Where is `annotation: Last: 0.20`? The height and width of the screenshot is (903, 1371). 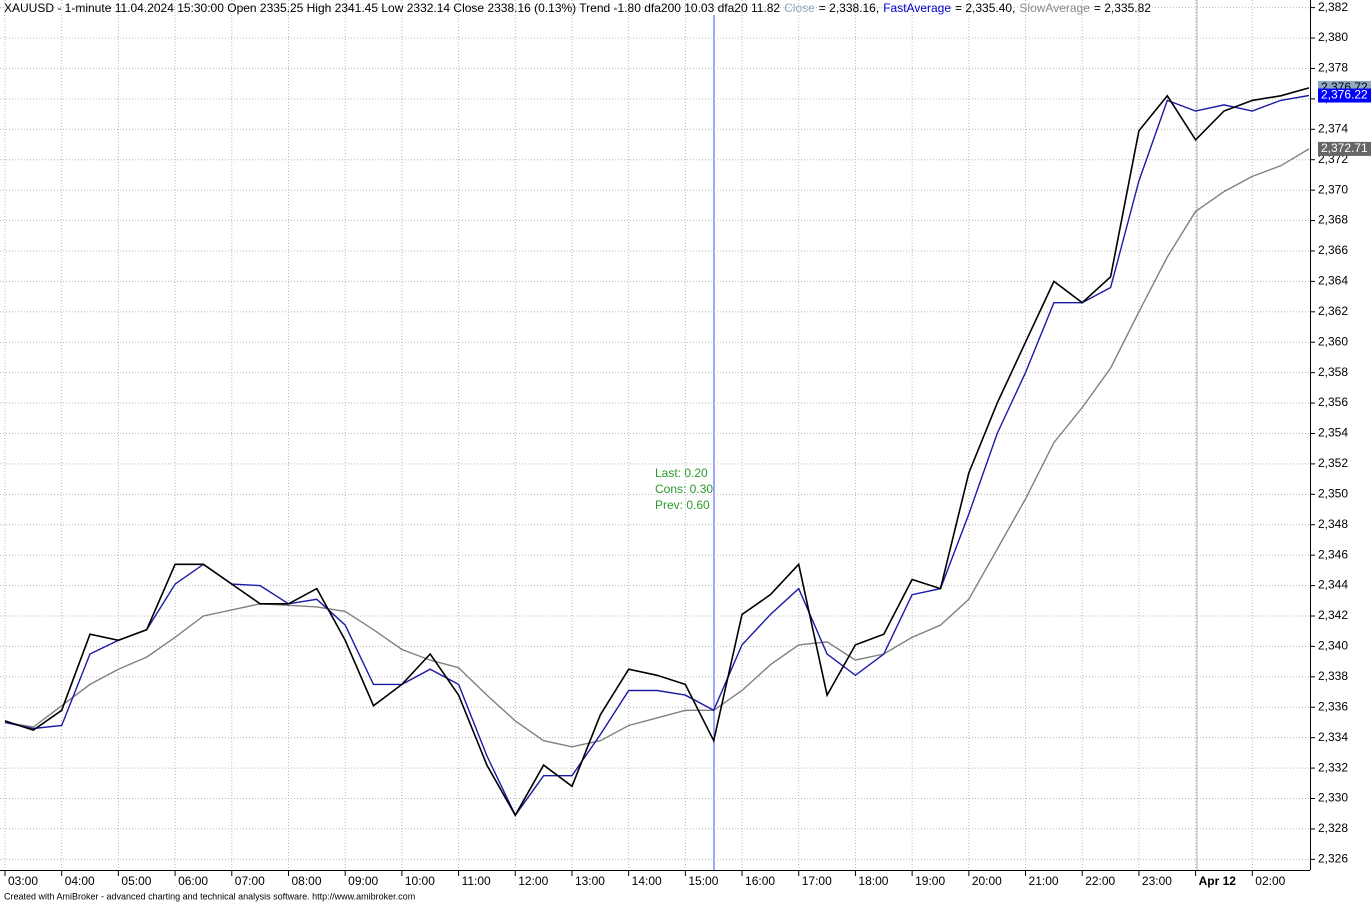
annotation: Last: 0.20 is located at coordinates (681, 473).